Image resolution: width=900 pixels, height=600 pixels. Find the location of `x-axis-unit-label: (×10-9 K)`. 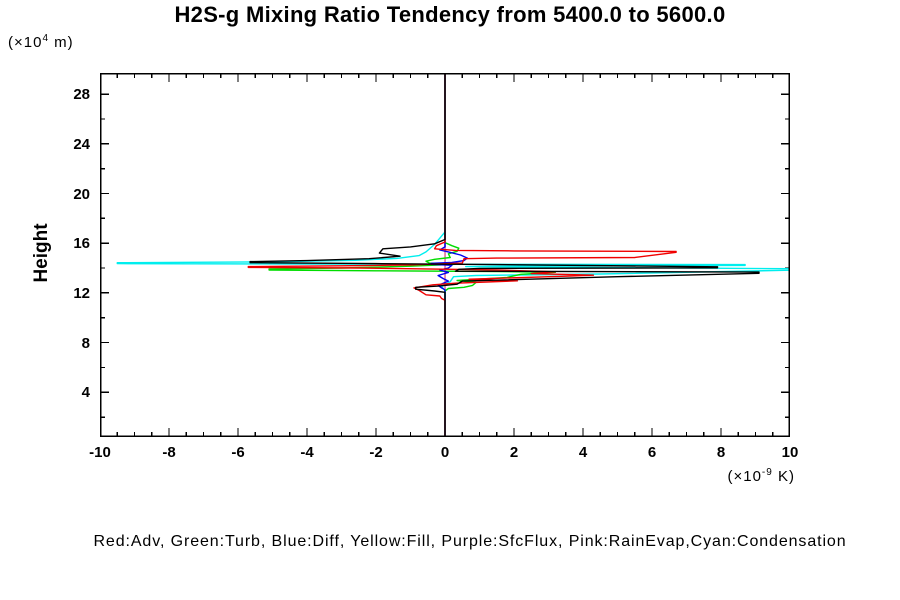

x-axis-unit-label: (×10-9 K) is located at coordinates (761, 476).